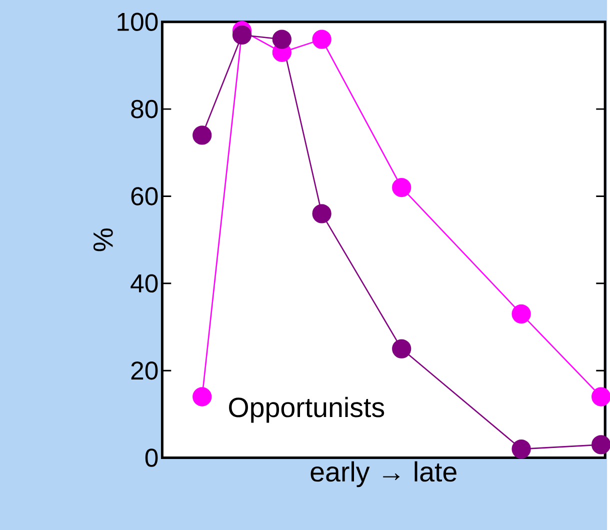  Describe the element at coordinates (383, 474) in the screenshot. I see `x-axis-title: early → late` at that location.